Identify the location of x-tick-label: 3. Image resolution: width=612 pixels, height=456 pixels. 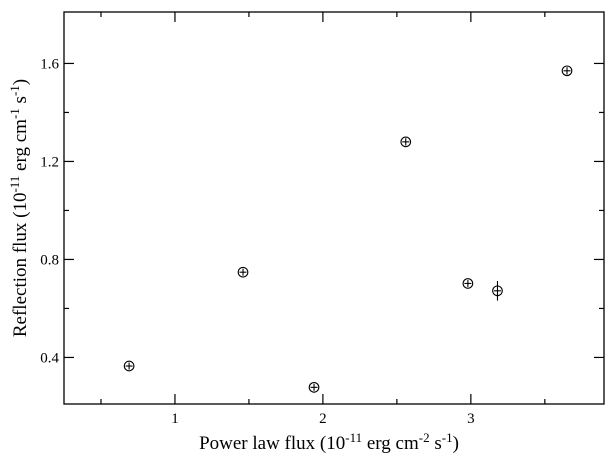
(471, 419).